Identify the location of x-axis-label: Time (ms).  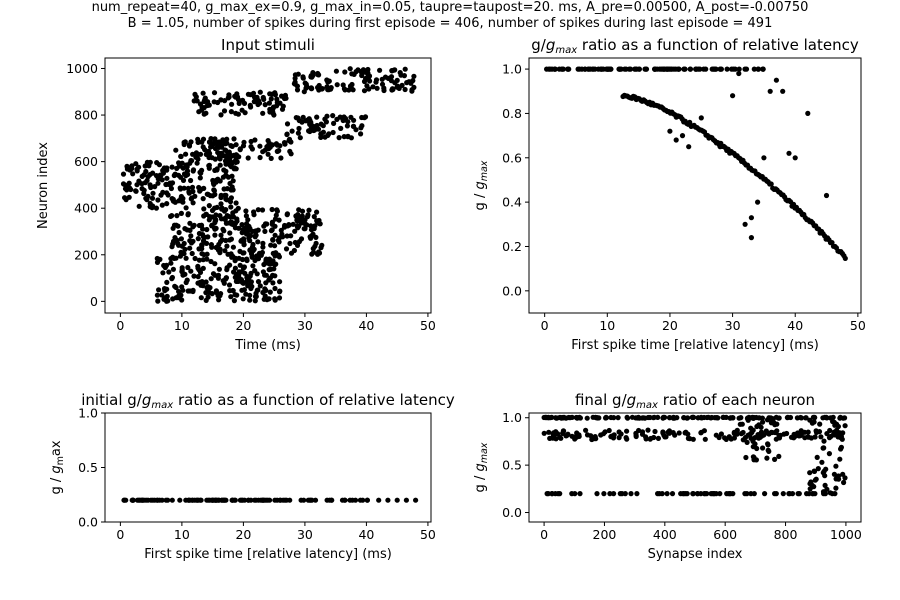
(267, 345).